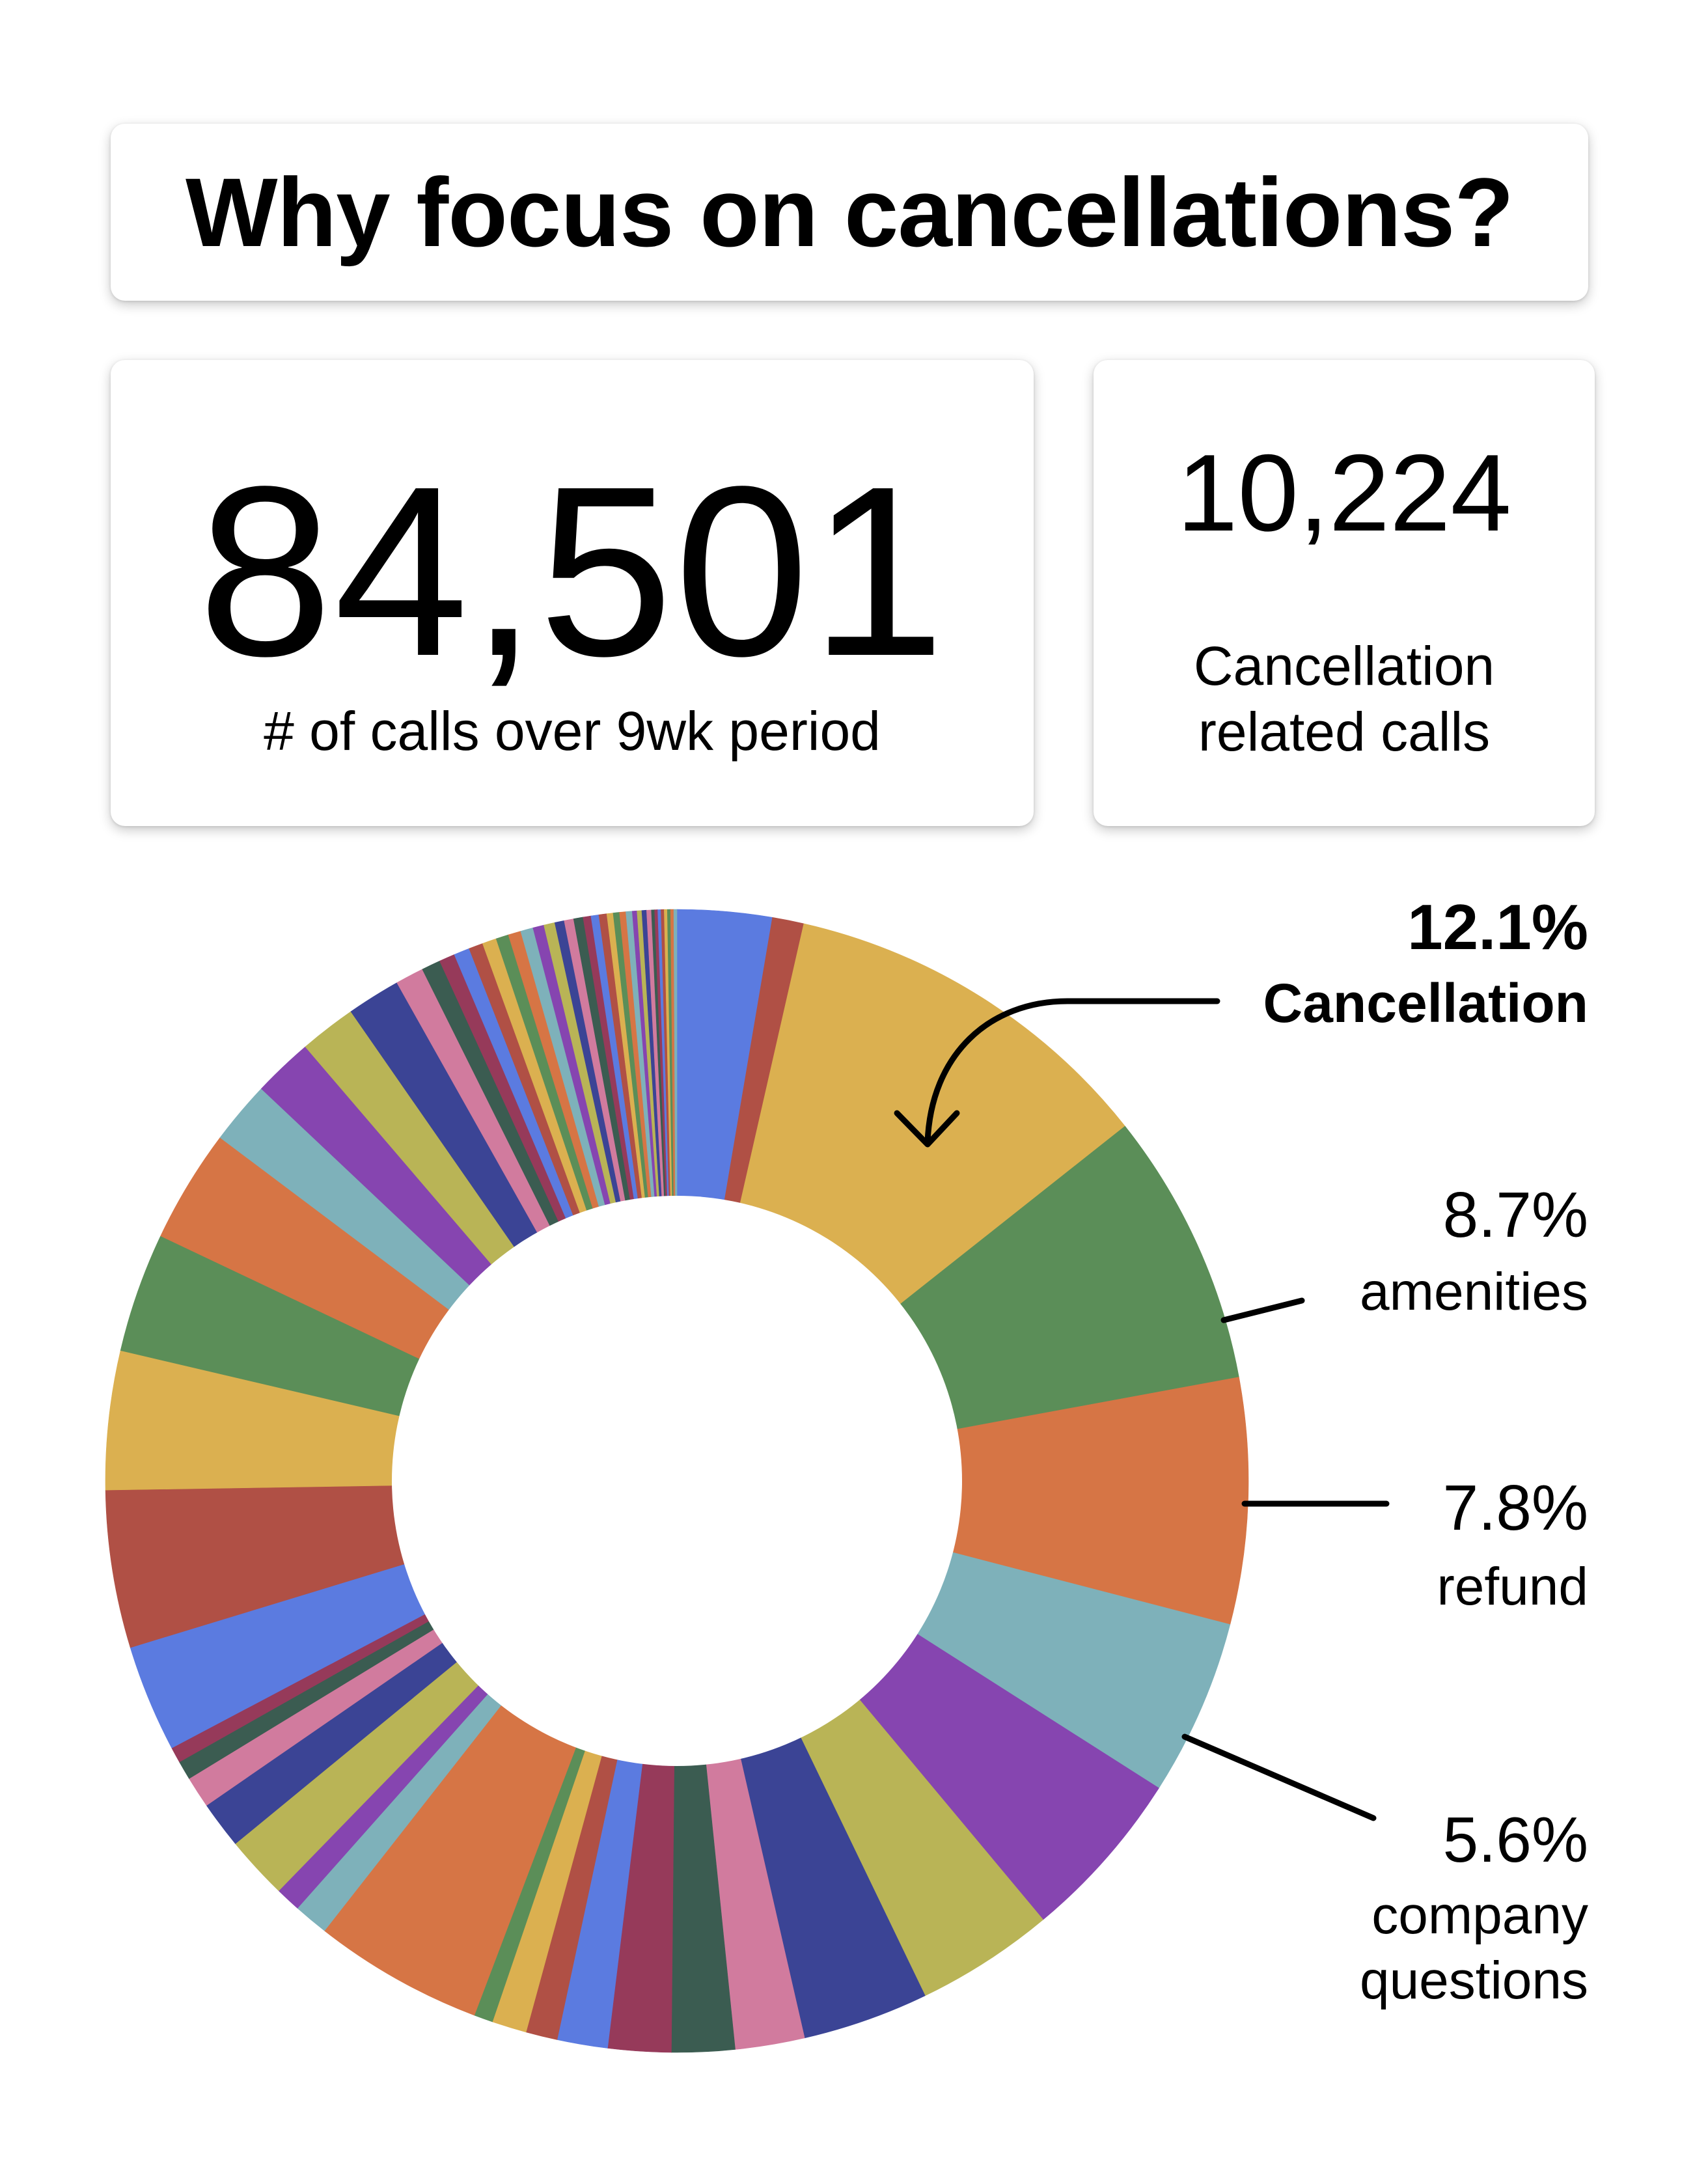  I want to click on total-calls-caption: # of calls over 9wk period, so click(572, 731).